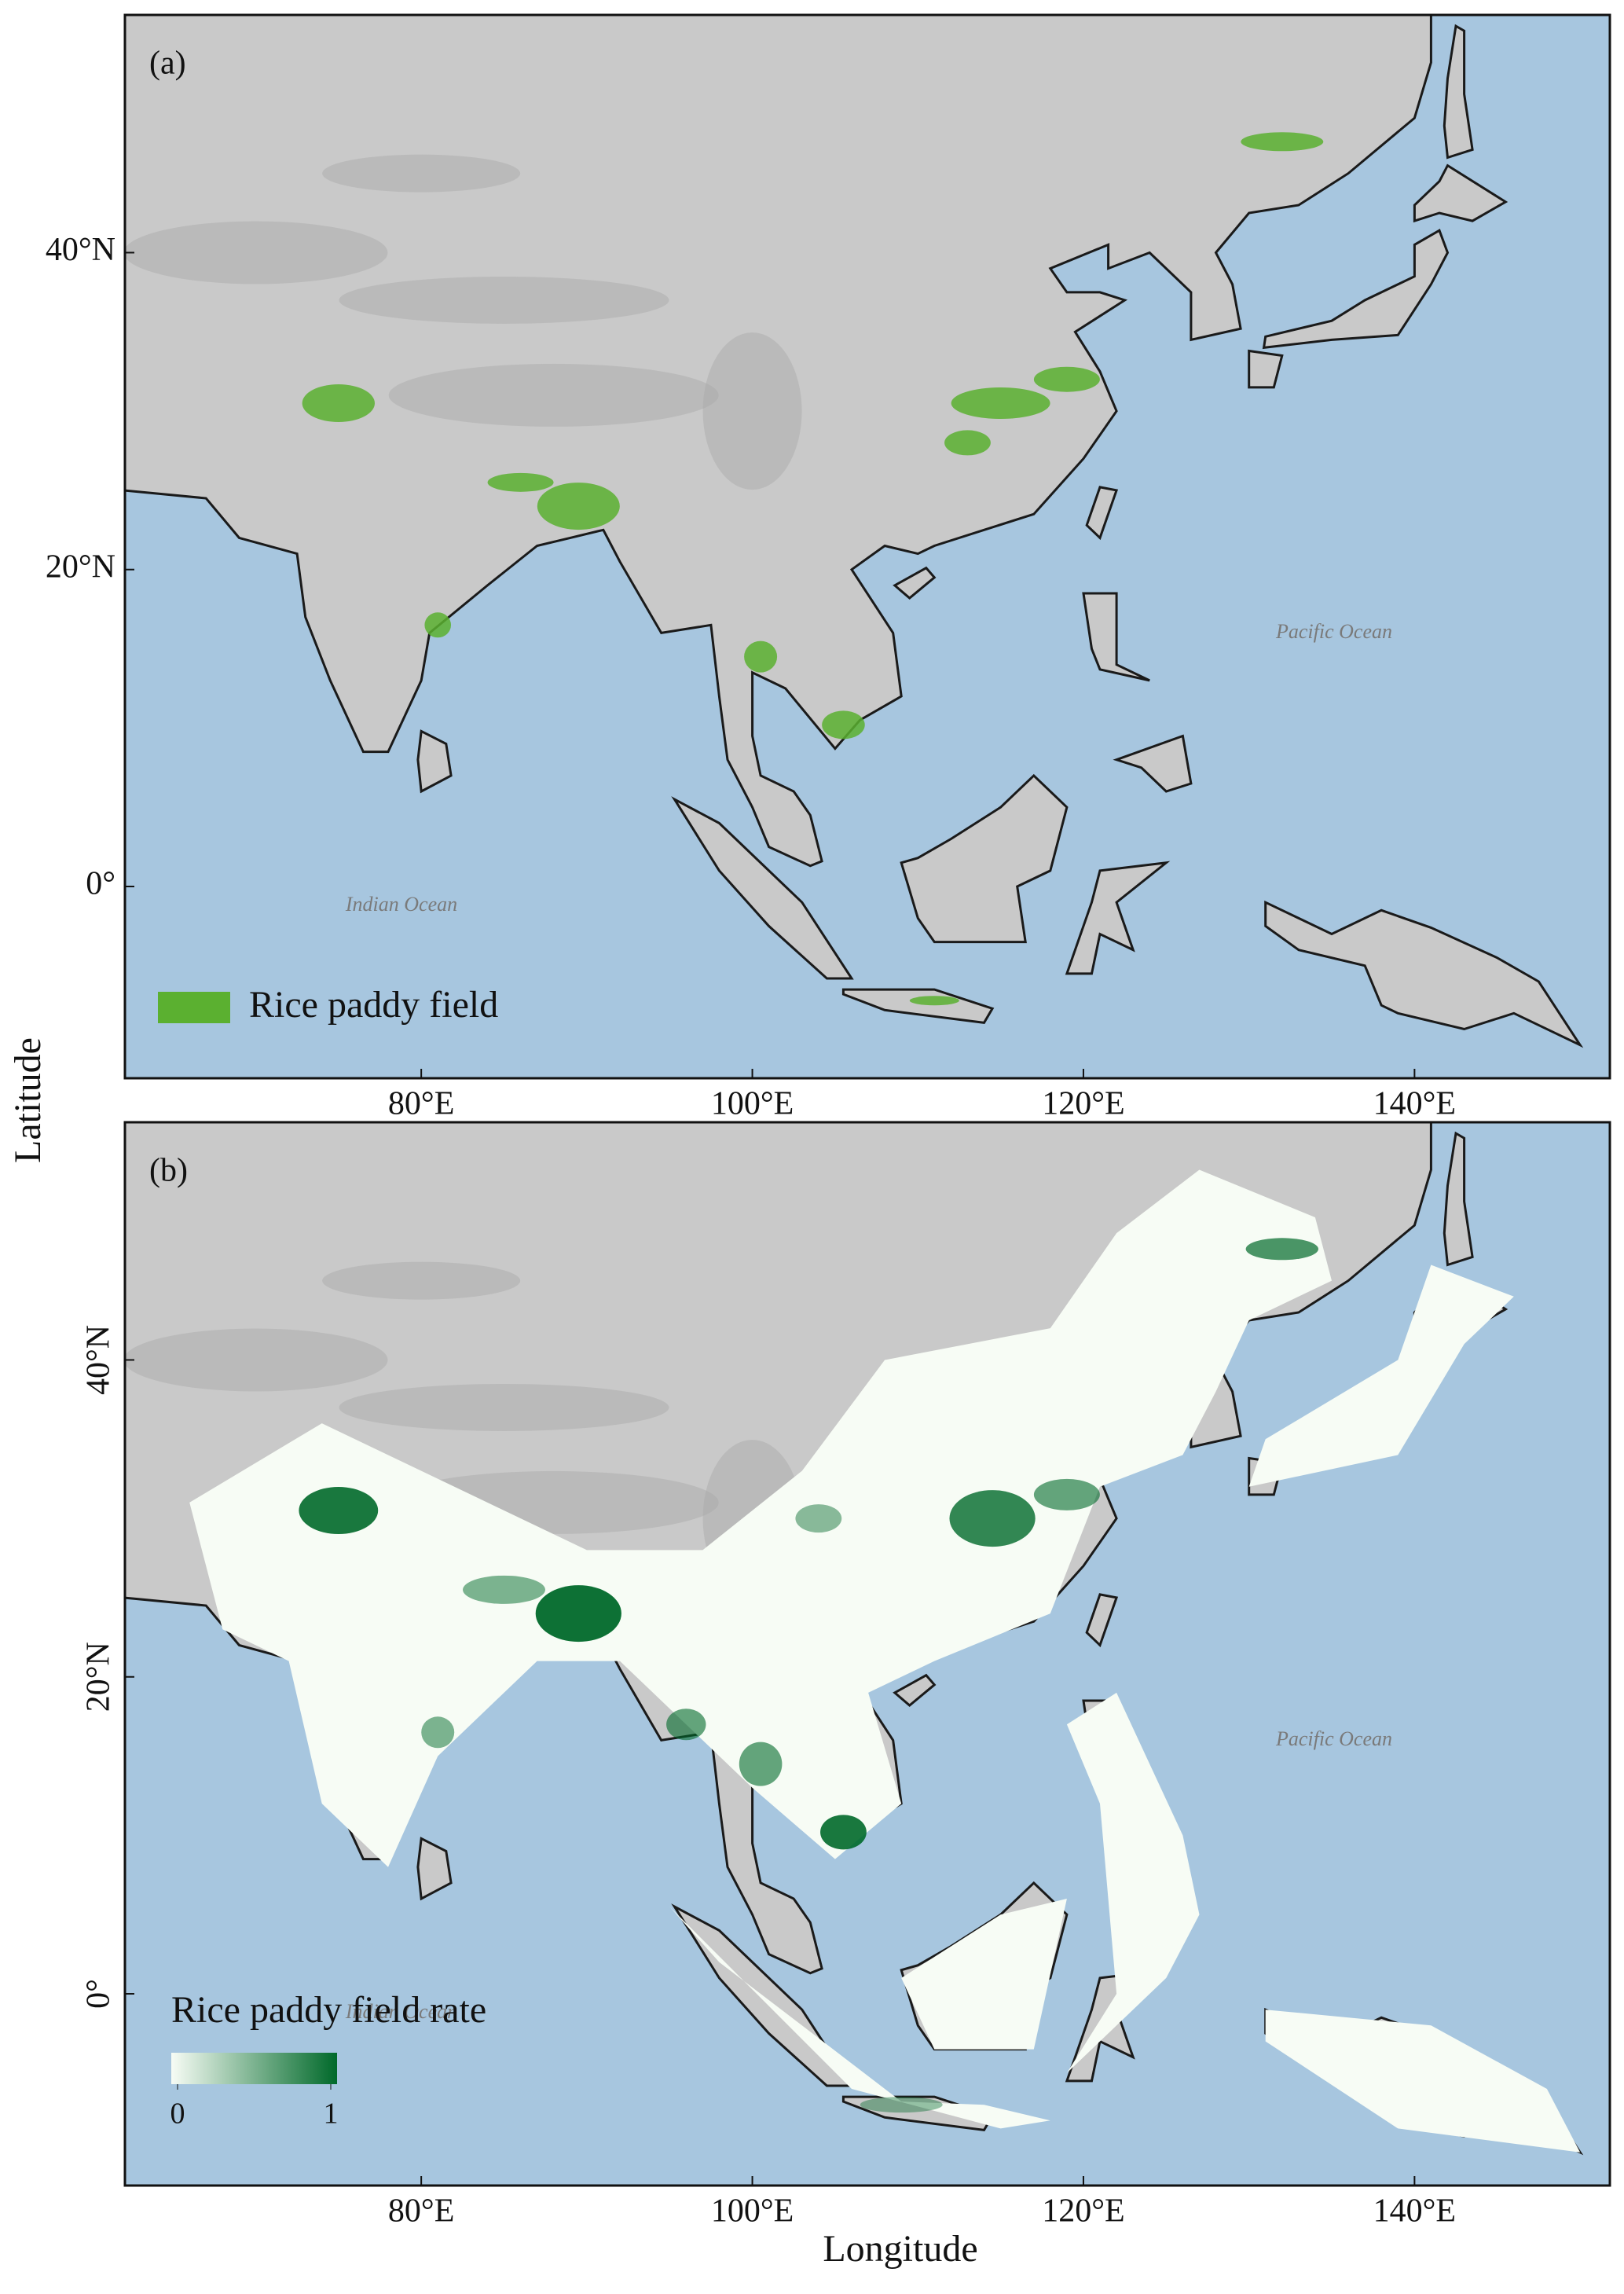 Image resolution: width=1624 pixels, height=2294 pixels. I want to click on colorbar-tick-label: 1, so click(331, 2114).